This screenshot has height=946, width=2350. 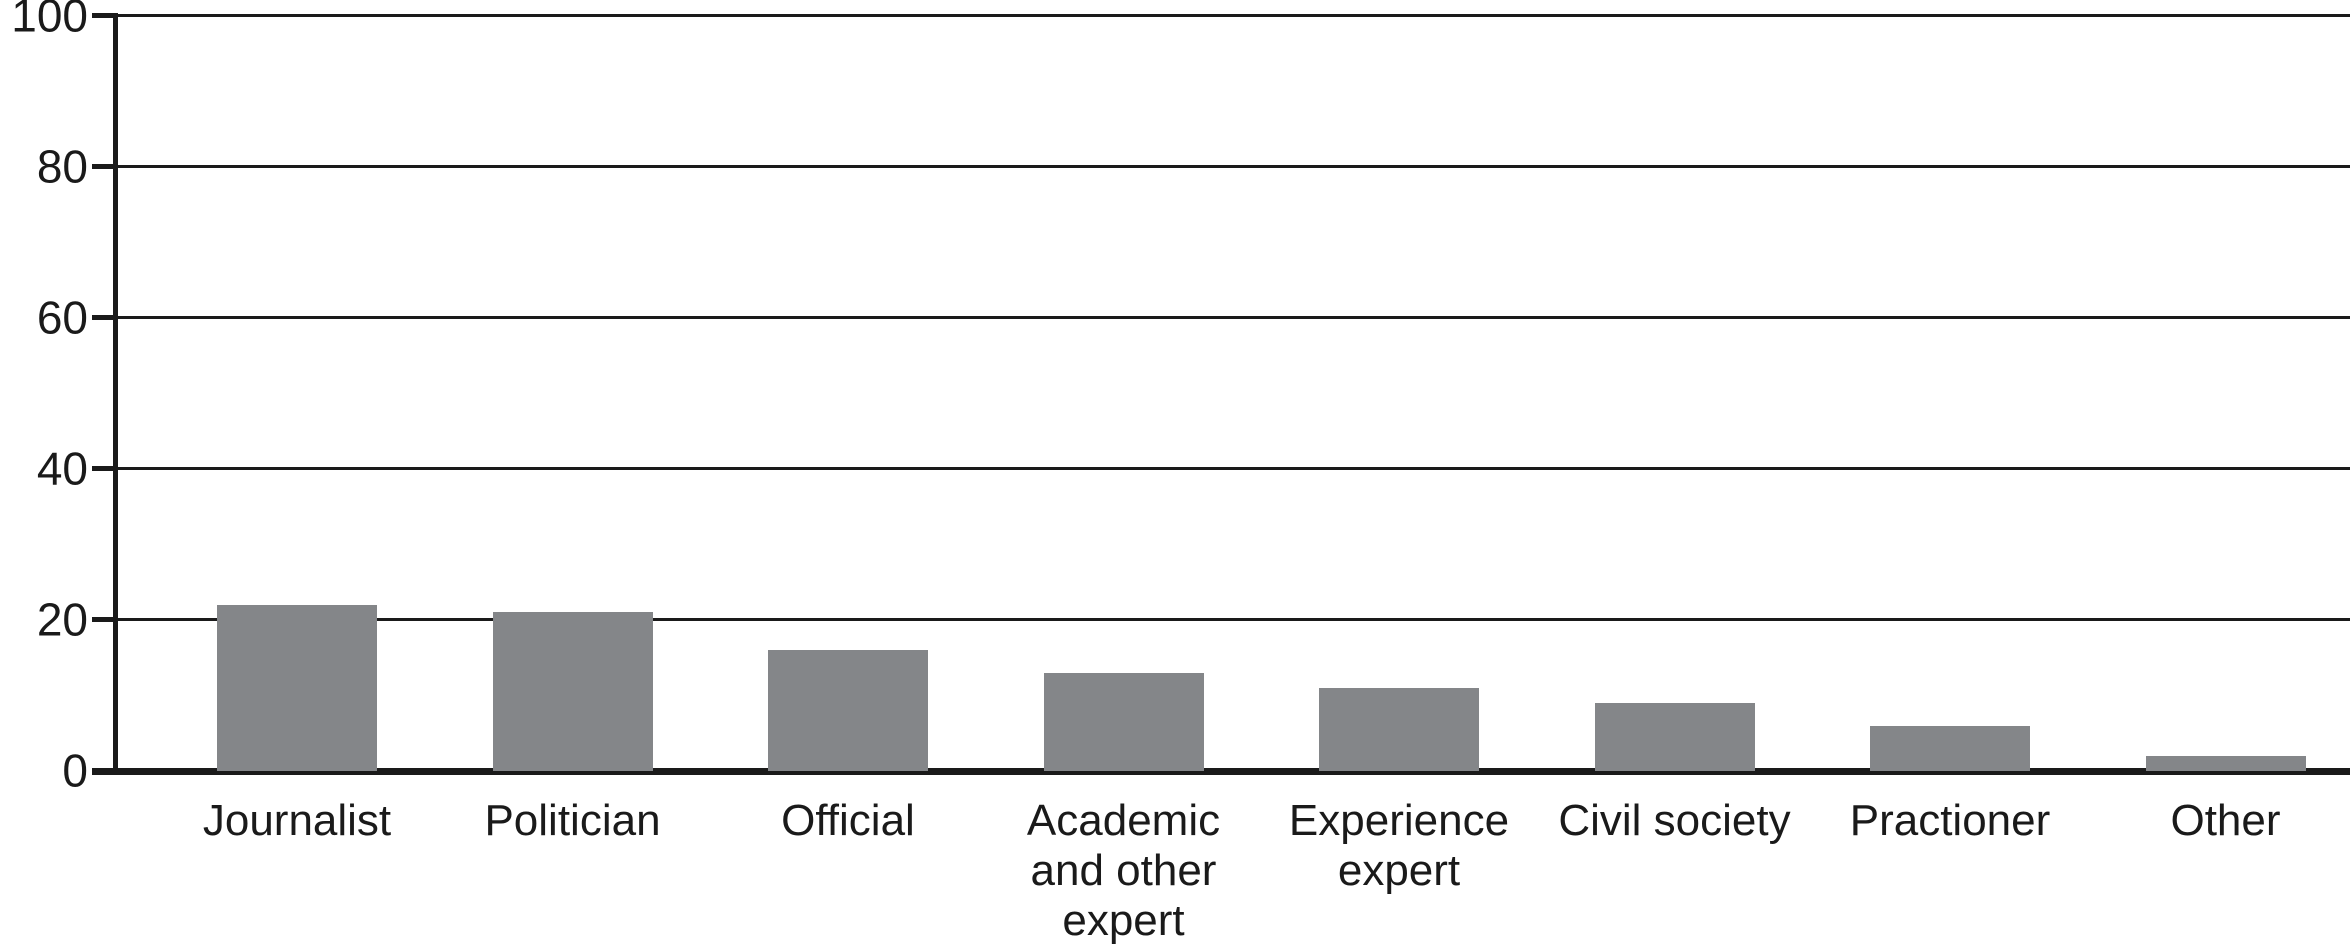 What do you see at coordinates (1675, 737) in the screenshot?
I see `bar-civil-society` at bounding box center [1675, 737].